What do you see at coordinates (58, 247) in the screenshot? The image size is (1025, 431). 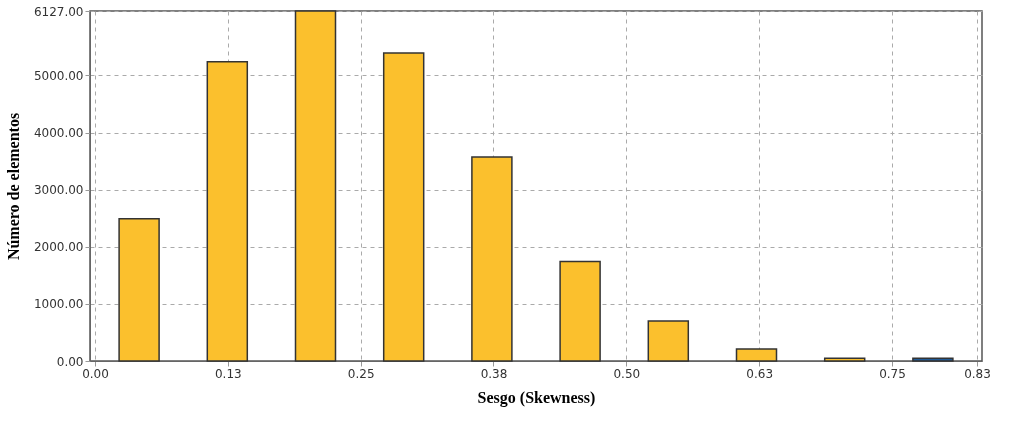 I see `y-tick-label: 2000.00` at bounding box center [58, 247].